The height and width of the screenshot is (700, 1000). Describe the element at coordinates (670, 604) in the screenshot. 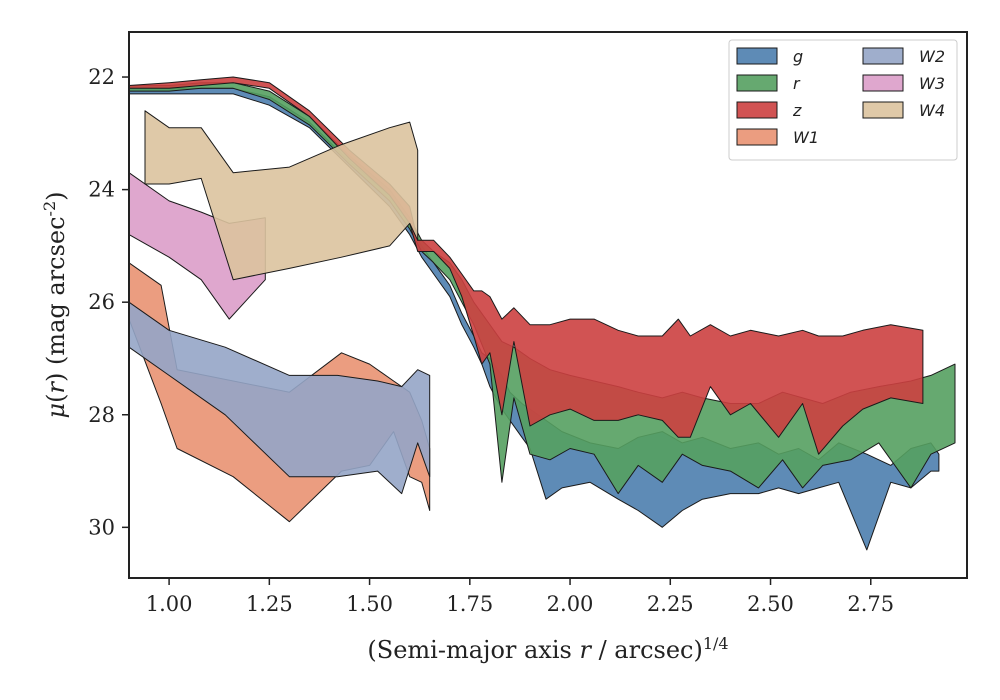

I see `x-tick-label: 2.25` at that location.